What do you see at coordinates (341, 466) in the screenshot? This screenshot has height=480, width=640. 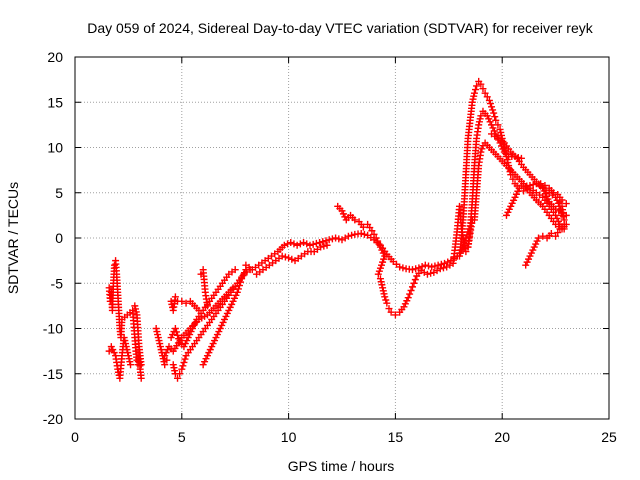 I see `x-axis-label: GPS time / hours` at bounding box center [341, 466].